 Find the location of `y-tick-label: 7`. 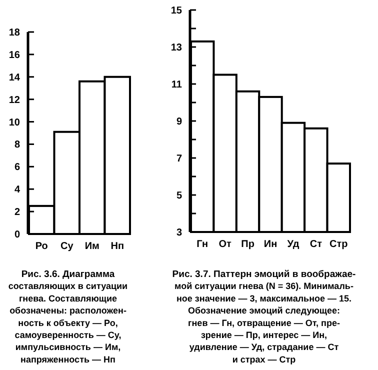

y-tick-label: 7 is located at coordinates (179, 159).